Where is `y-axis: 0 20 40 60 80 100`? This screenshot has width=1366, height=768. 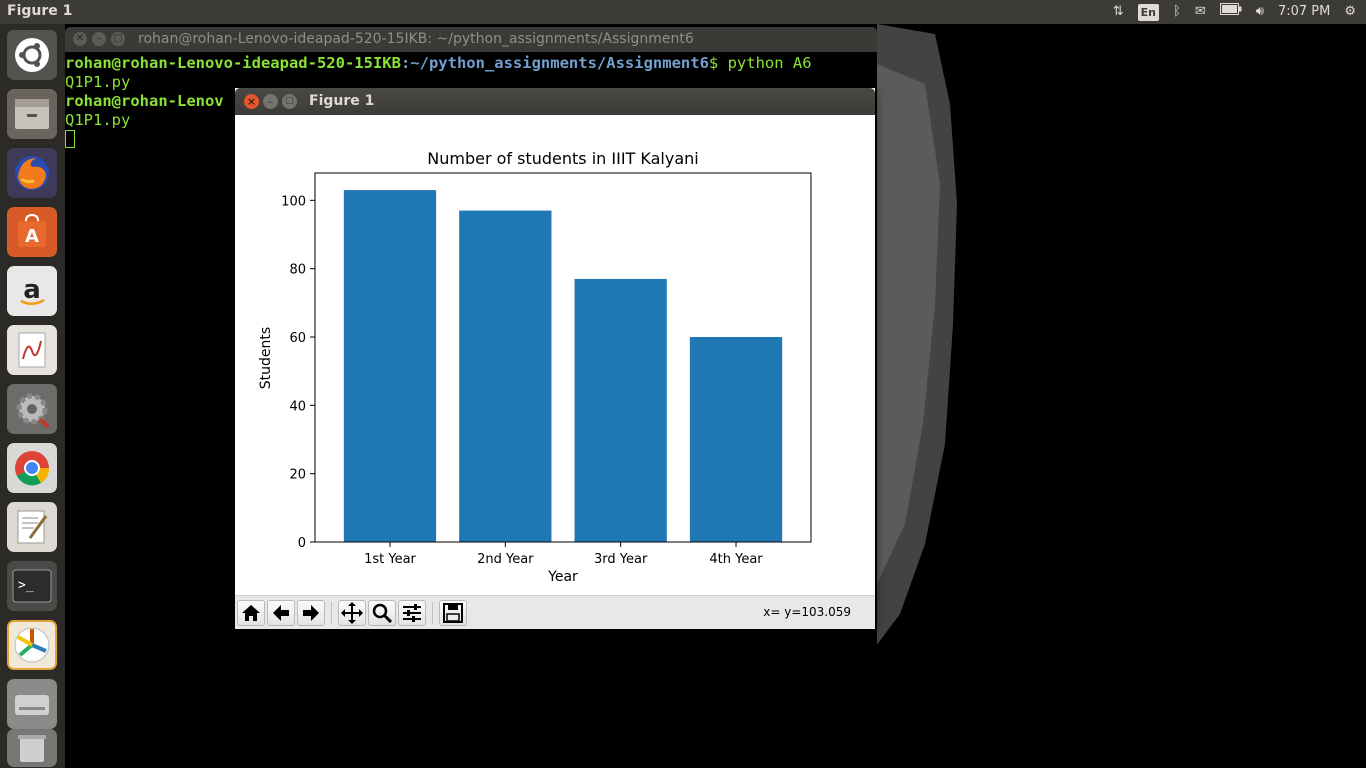
y-axis: 0 20 40 60 80 100 is located at coordinates (298, 372).